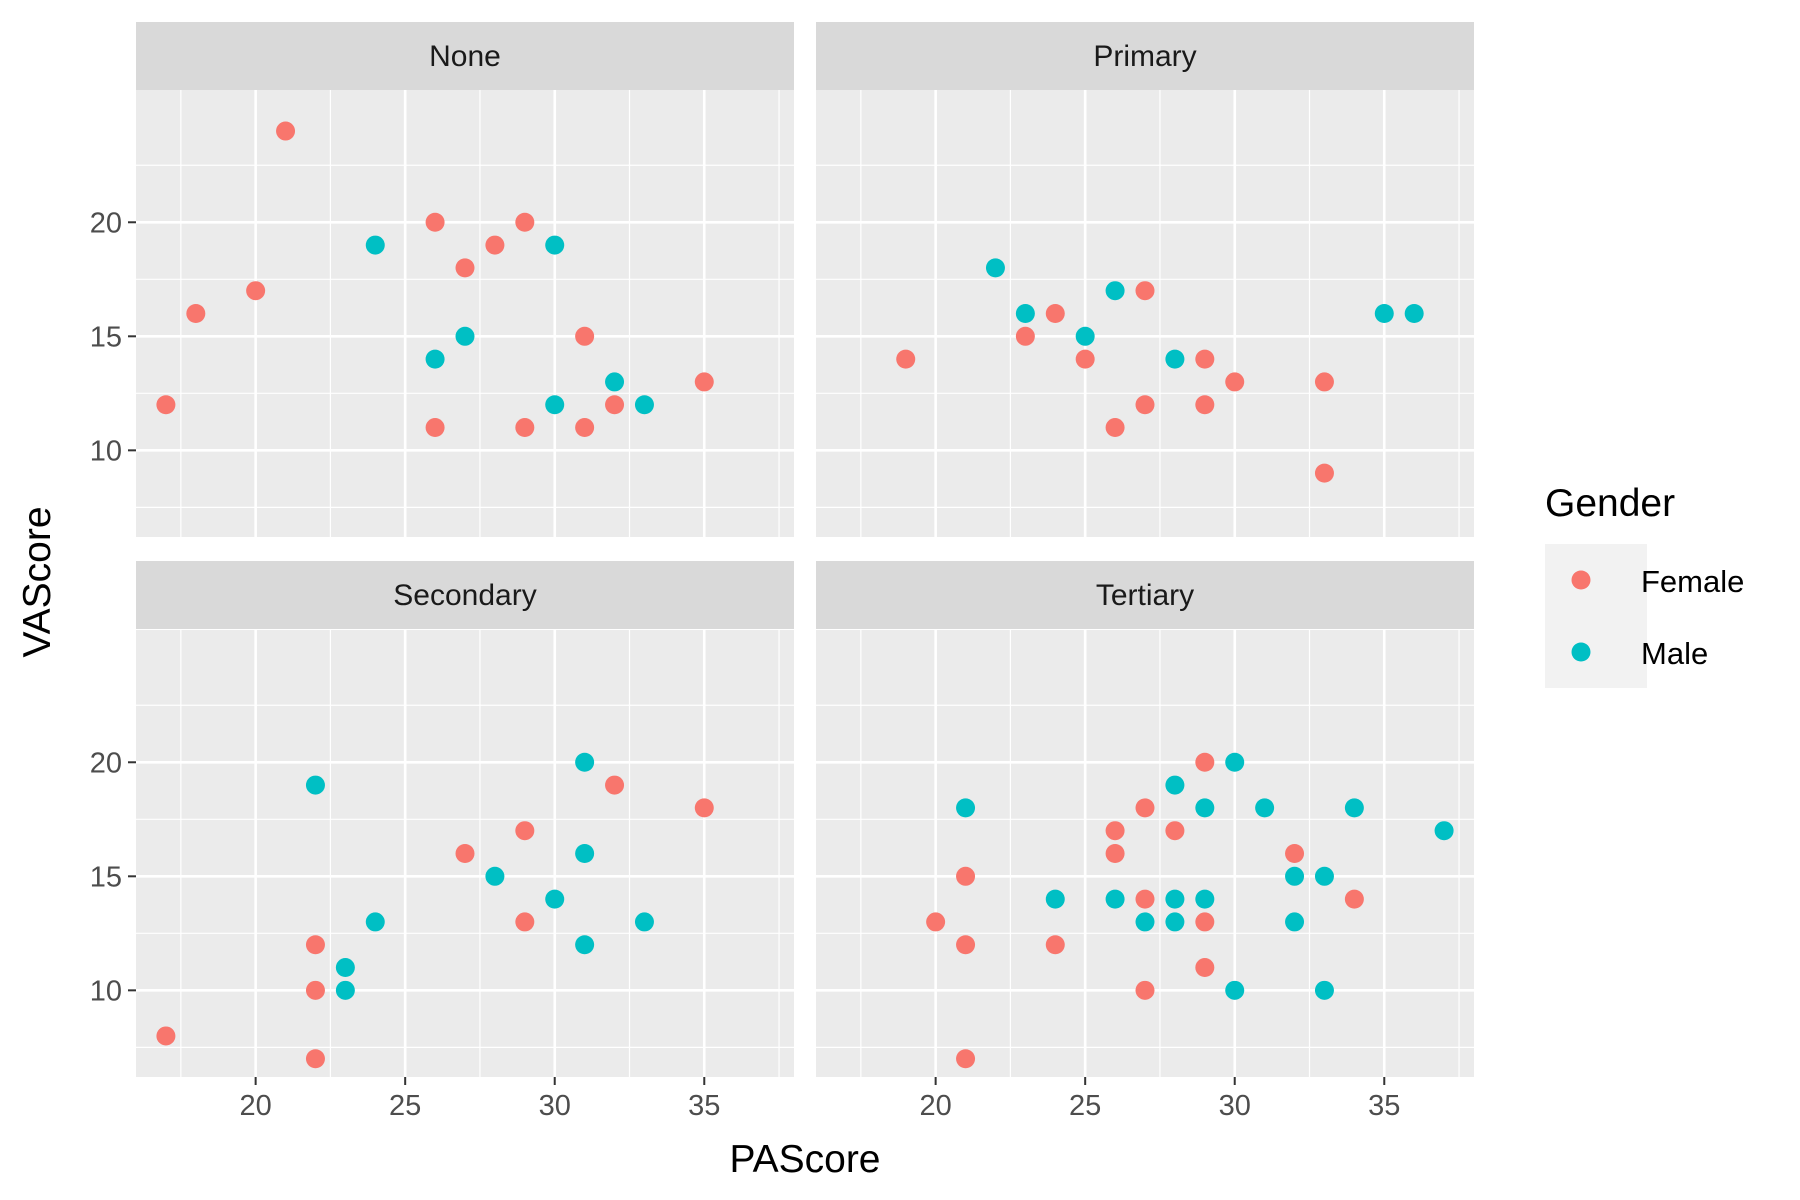 The image size is (1800, 1200). I want to click on facet-strip-none, so click(465, 56).